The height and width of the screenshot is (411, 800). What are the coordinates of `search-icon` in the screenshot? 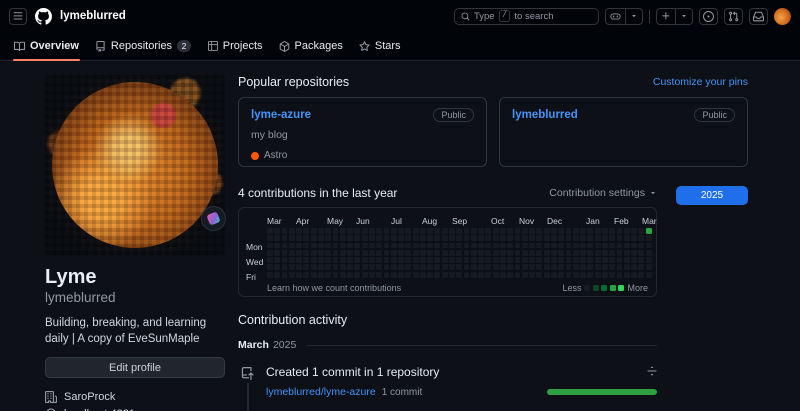 It's located at (465, 16).